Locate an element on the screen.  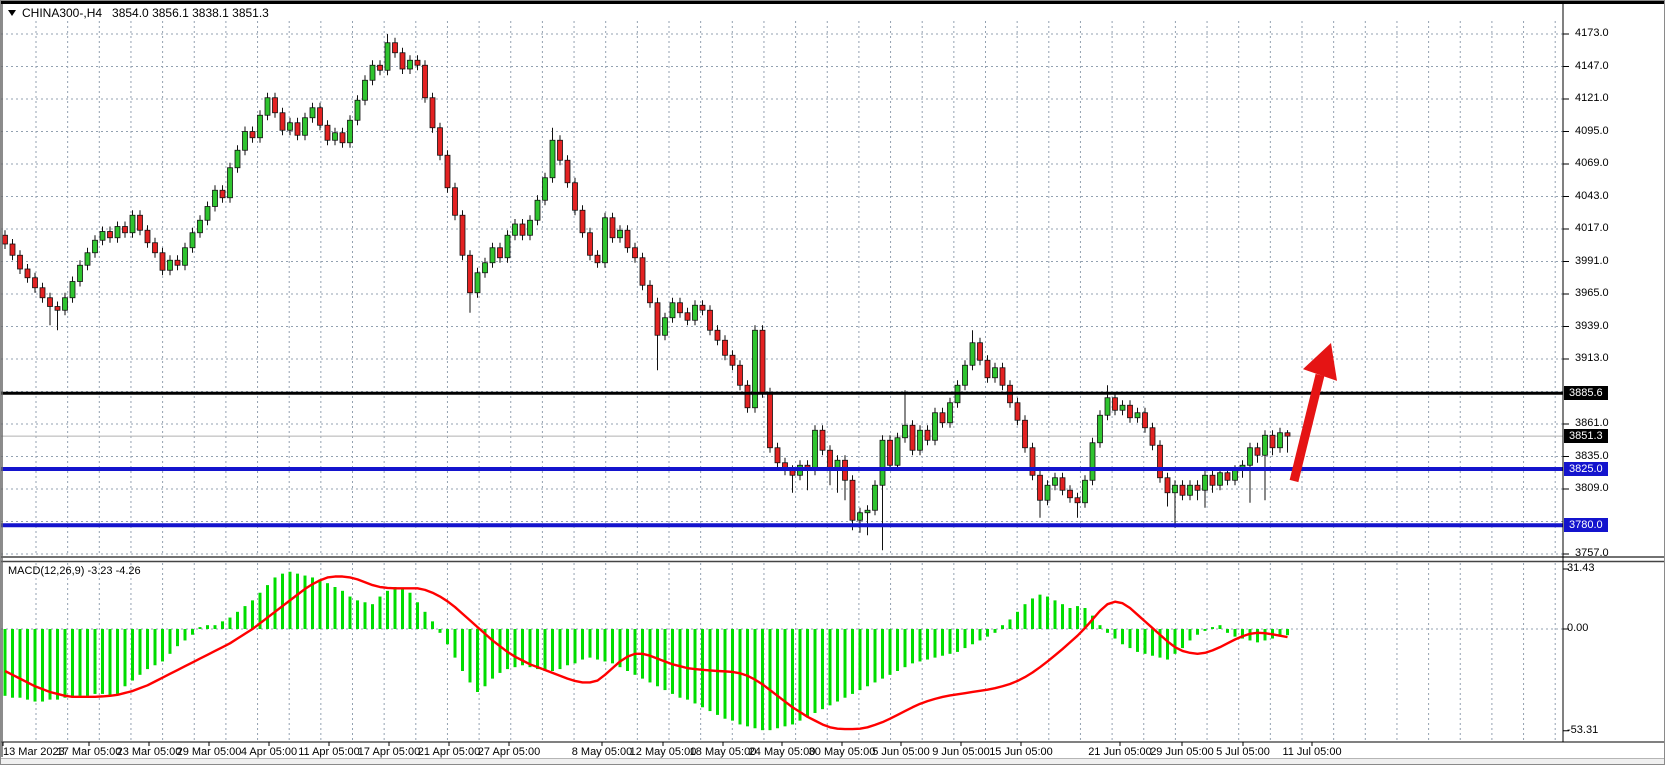
time-tick-label: 27 Apr 05:00 is located at coordinates (509, 752).